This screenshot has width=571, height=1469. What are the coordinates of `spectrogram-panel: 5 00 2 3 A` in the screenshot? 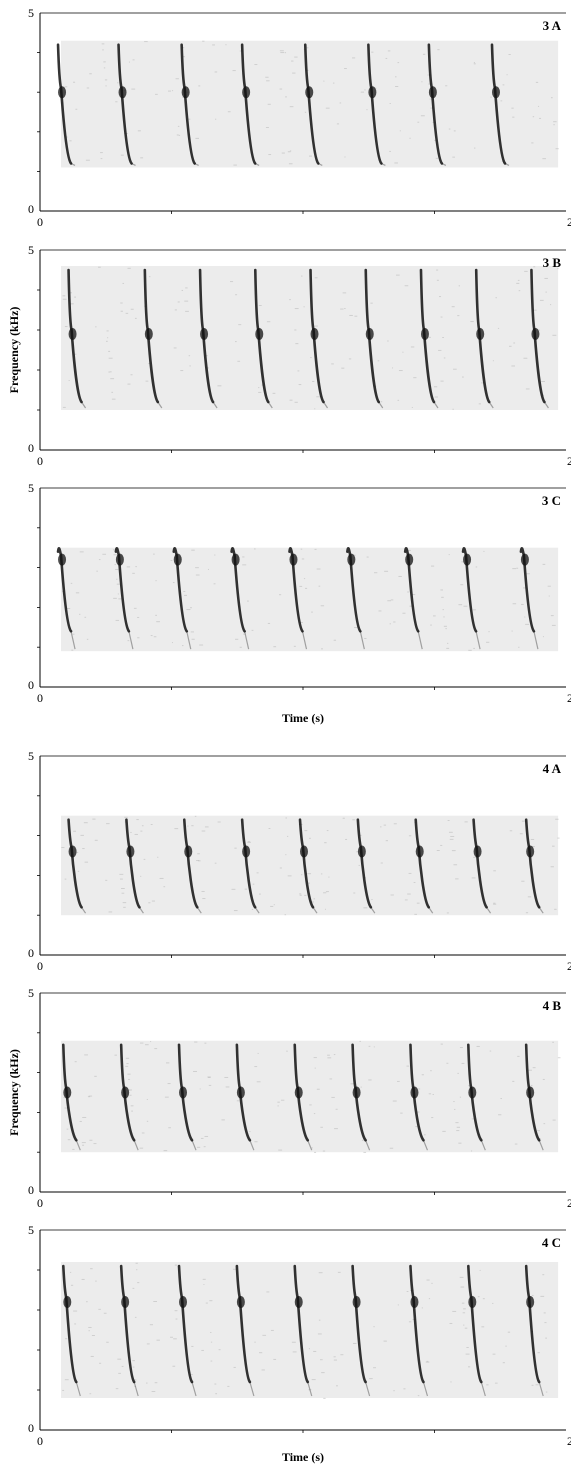 It's located at (299, 117).